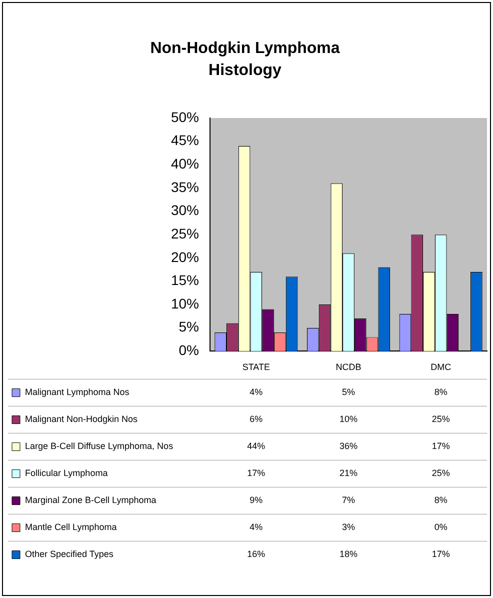  What do you see at coordinates (81, 419) in the screenshot?
I see `legend-label: Malignant Non-Hodgkin Nos` at bounding box center [81, 419].